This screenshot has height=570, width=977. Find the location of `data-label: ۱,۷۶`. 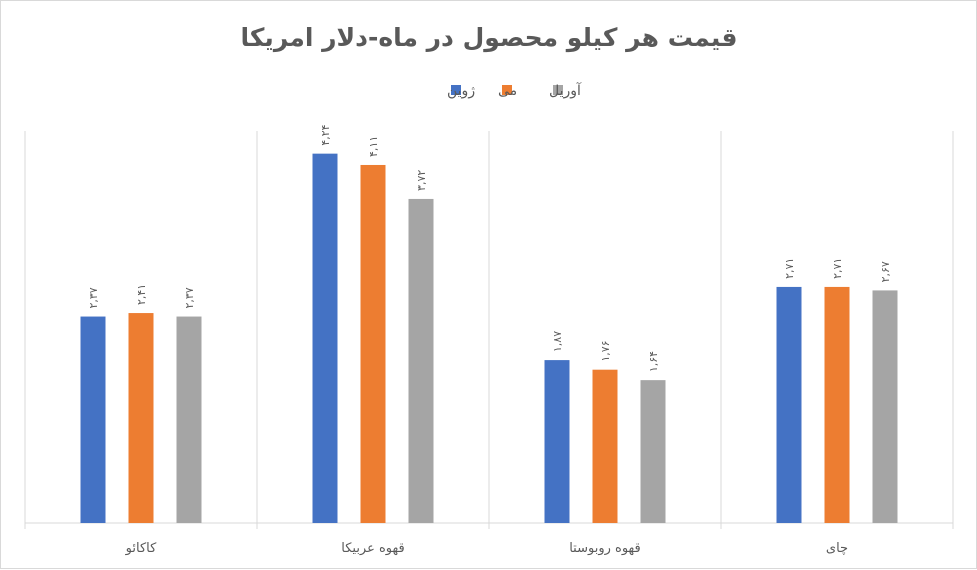

data-label: ۱,۷۶ is located at coordinates (605, 350).